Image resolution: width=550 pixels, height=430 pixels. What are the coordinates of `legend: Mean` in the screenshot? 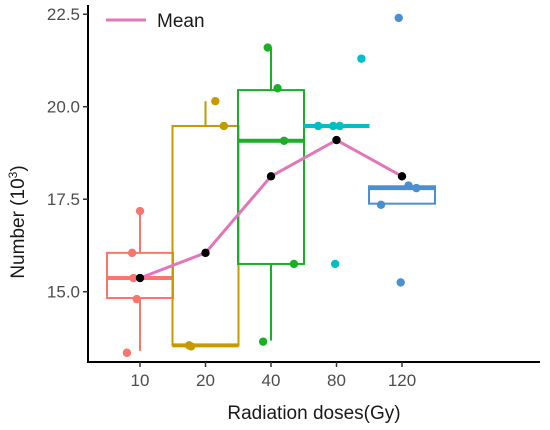 It's located at (155, 21).